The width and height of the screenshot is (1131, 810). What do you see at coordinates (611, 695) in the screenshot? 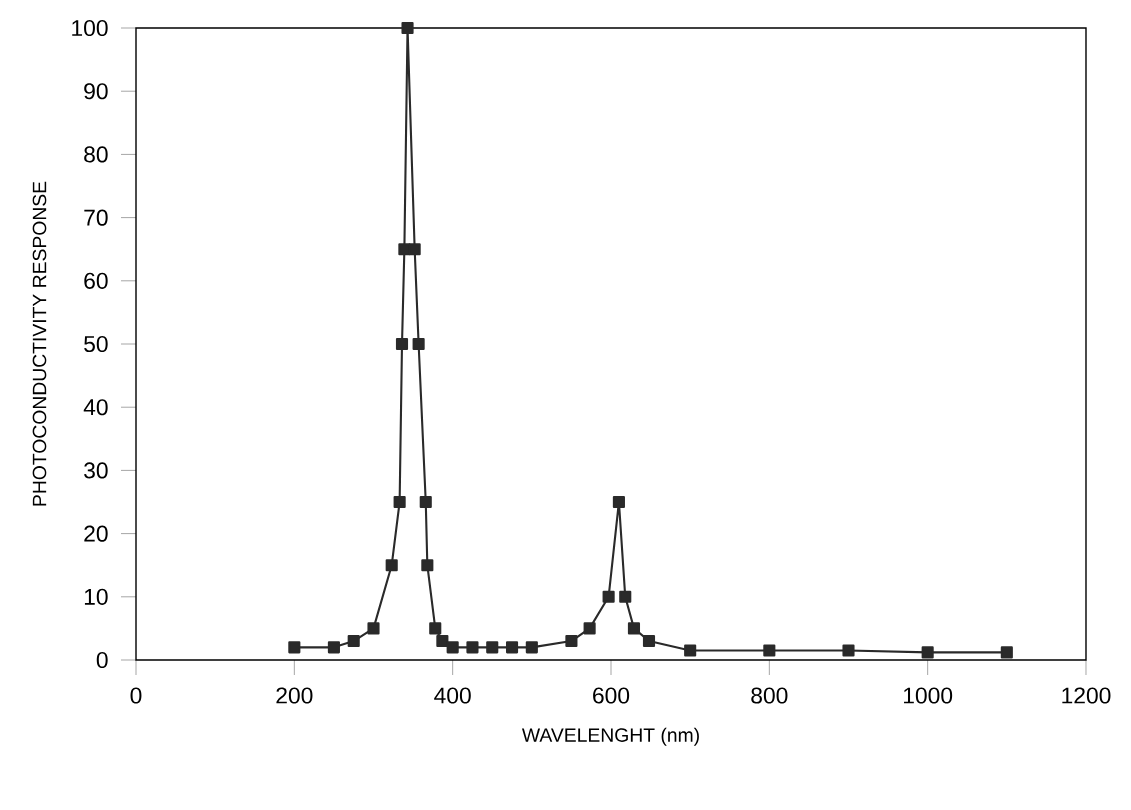
I see `x-tick-label: 600` at bounding box center [611, 695].